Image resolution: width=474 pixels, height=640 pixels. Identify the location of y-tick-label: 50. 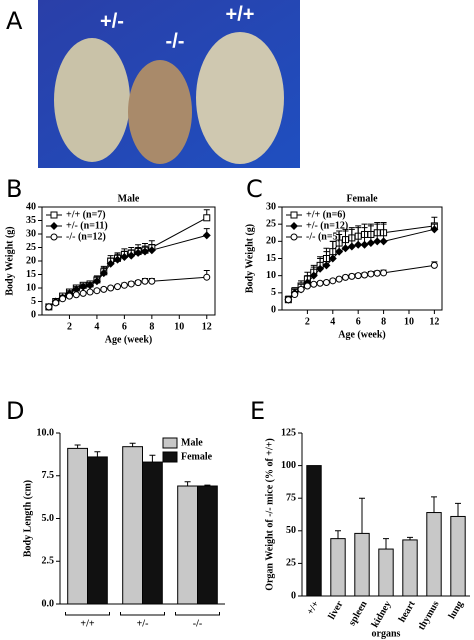
(291, 530).